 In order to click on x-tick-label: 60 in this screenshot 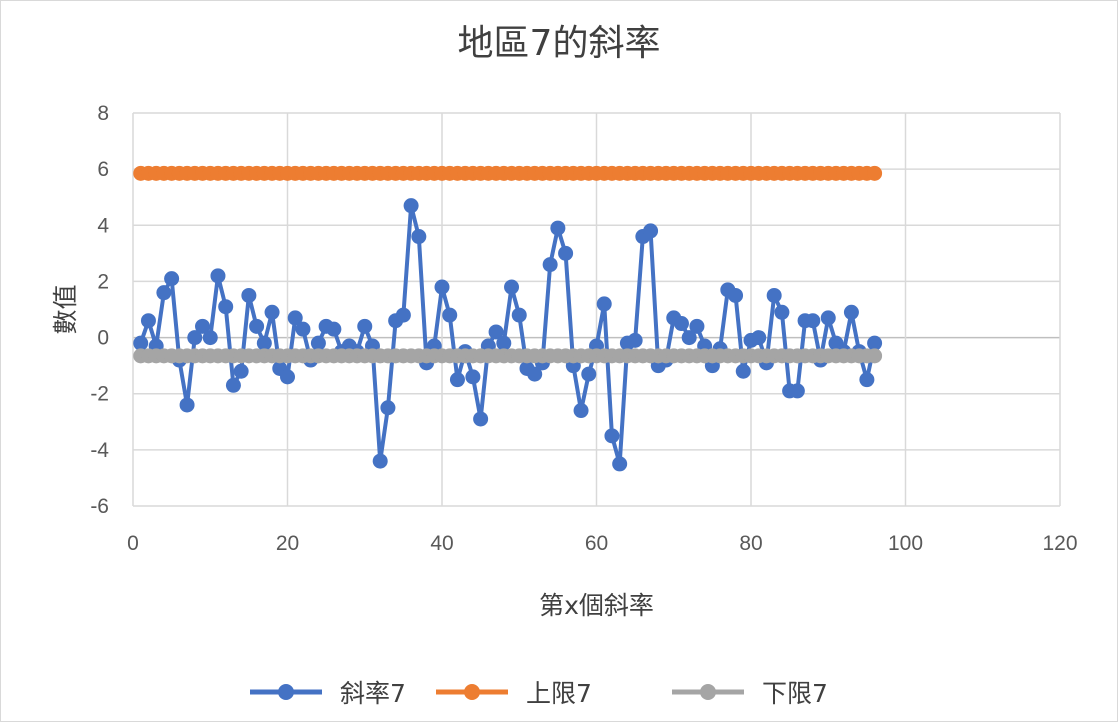, I will do `click(596, 543)`.